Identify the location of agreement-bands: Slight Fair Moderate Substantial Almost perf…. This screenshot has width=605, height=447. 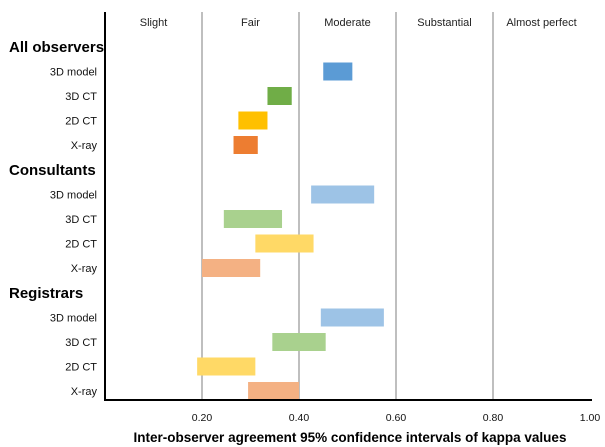
(358, 23).